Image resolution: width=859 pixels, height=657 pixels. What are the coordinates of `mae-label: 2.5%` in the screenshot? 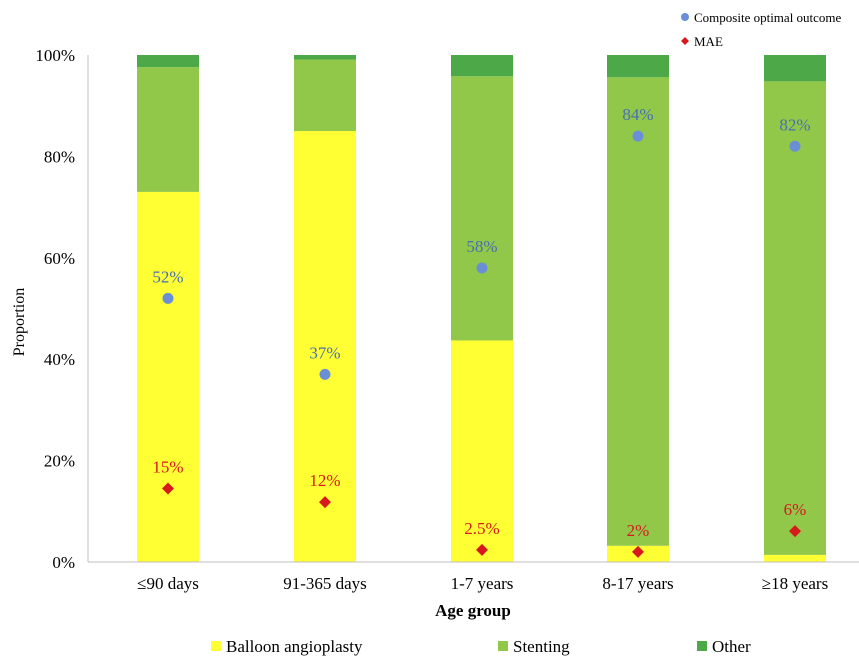 It's located at (481, 528).